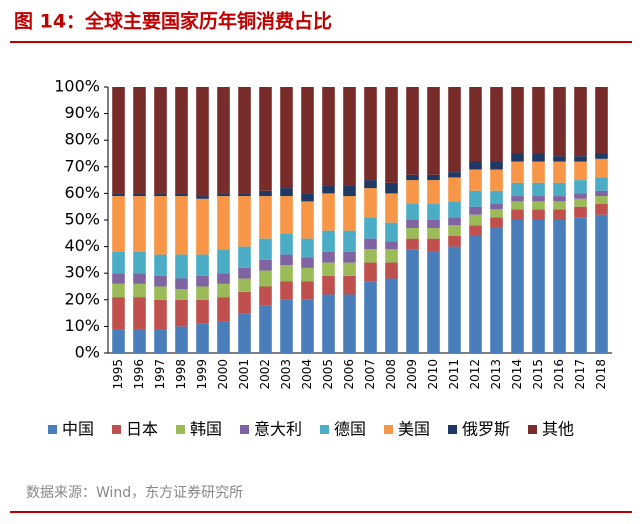 This screenshot has width=640, height=524. What do you see at coordinates (265, 374) in the screenshot?
I see `x-tick-label: 2002` at bounding box center [265, 374].